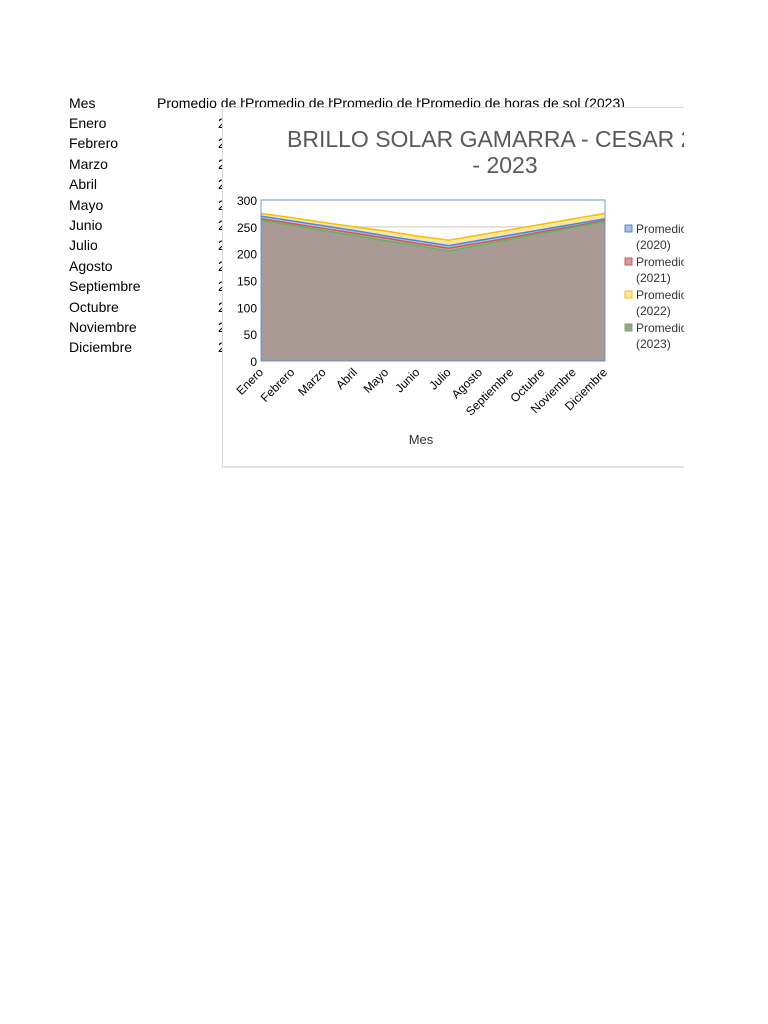 The height and width of the screenshot is (1024, 768). I want to click on month-cell: Octubre, so click(94, 306).